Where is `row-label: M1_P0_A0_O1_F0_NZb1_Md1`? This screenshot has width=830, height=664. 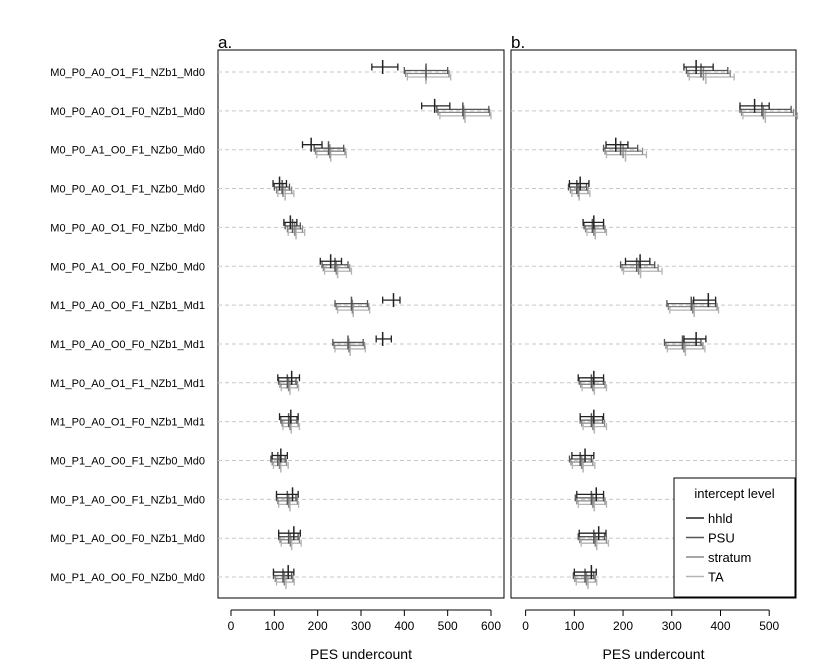
row-label: M1_P0_A0_O1_F0_NZb1_Md1 is located at coordinates (127, 423).